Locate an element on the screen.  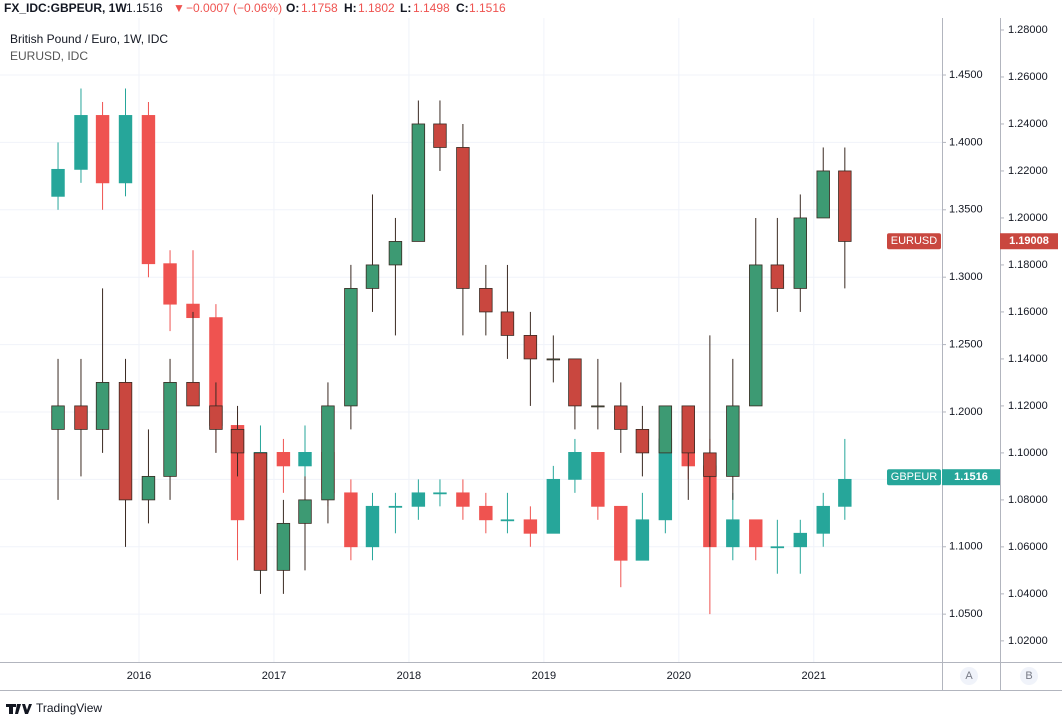
x-tick-label: 2017 is located at coordinates (274, 676).